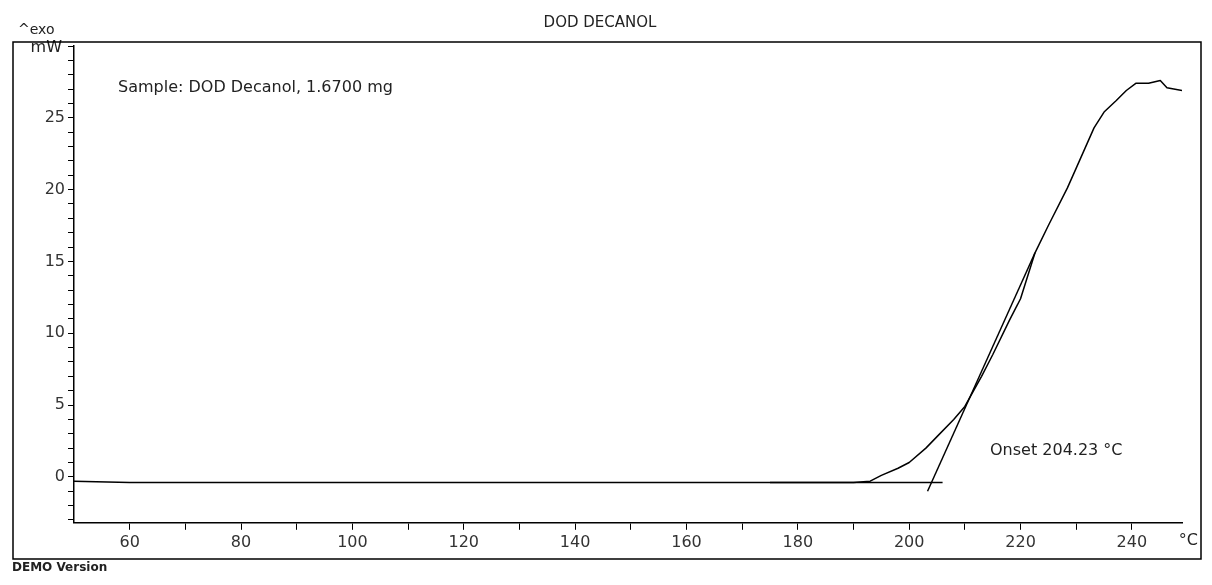 The height and width of the screenshot is (585, 1212). What do you see at coordinates (36, 28) in the screenshot?
I see `text: ^exo` at bounding box center [36, 28].